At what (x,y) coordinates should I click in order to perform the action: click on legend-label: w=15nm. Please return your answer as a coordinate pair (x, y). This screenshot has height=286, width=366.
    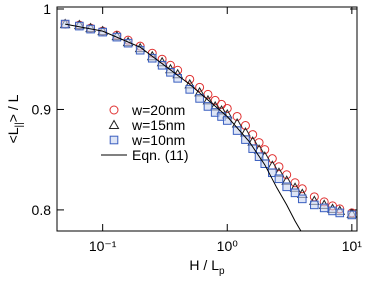
    Looking at the image, I should click on (158, 125).